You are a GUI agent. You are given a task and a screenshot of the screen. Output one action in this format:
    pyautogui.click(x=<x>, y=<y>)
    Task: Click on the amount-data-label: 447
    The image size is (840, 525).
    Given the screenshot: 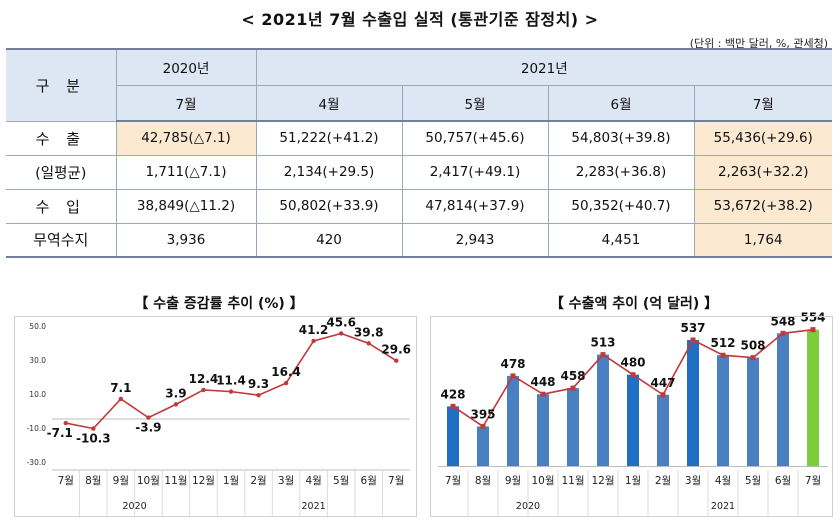 What is the action you would take?
    pyautogui.click(x=662, y=383)
    